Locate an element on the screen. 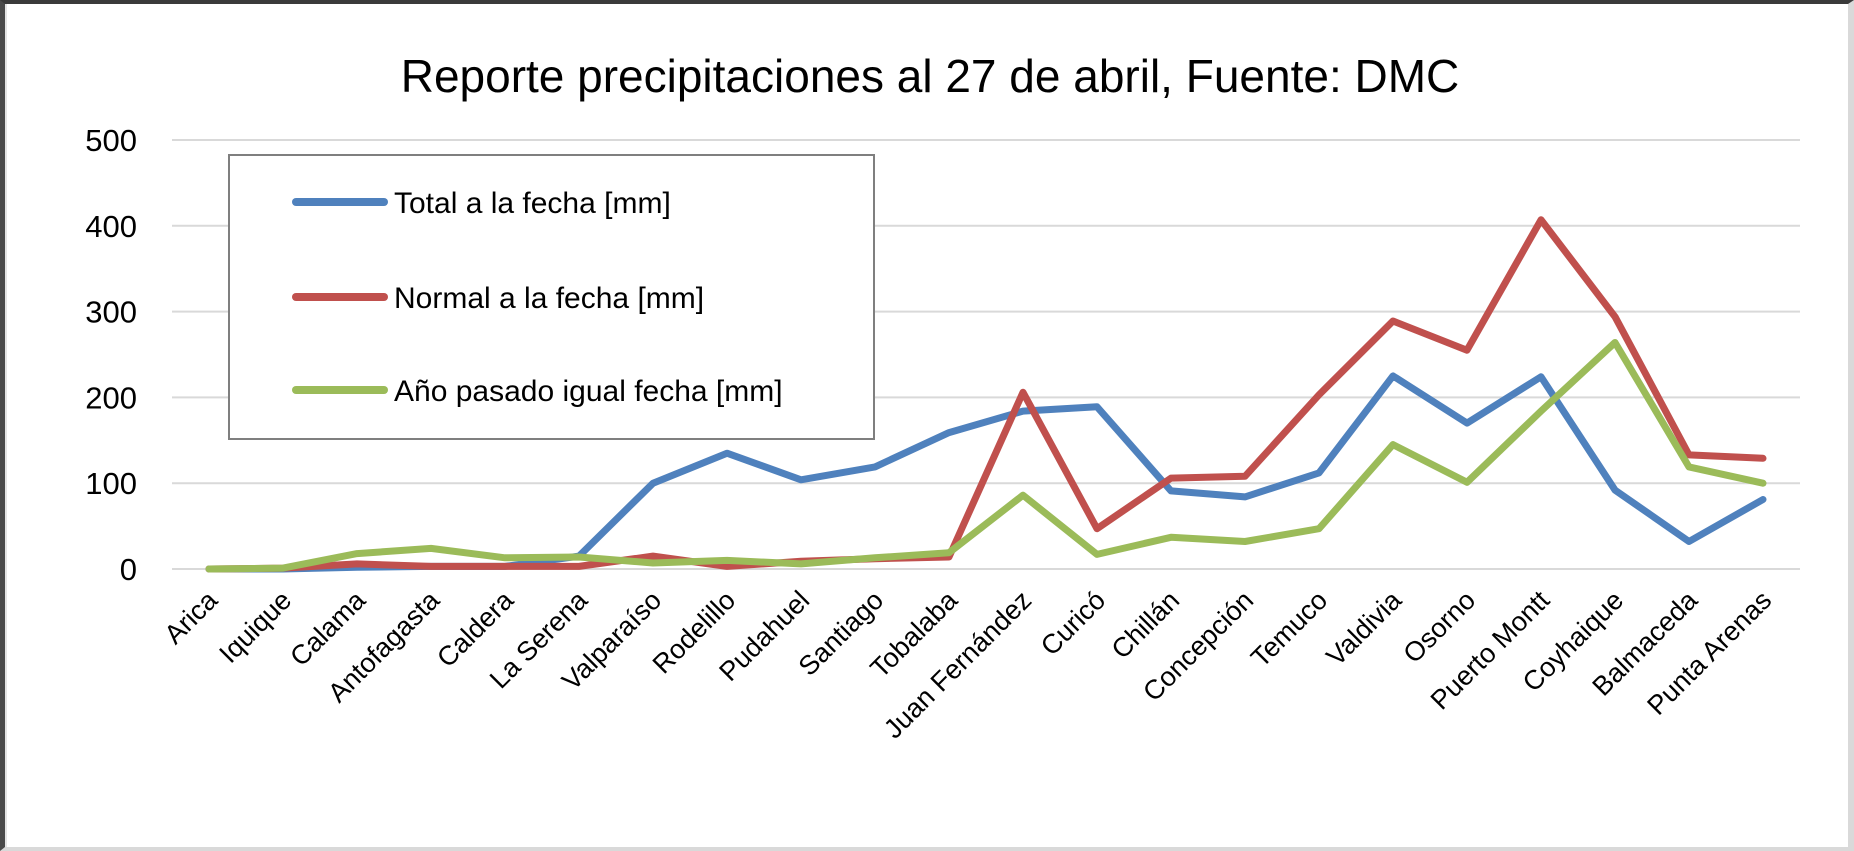 Image resolution: width=1854 pixels, height=851 pixels. legend-label-normal: Normal a la fecha [mm] is located at coordinates (549, 298).